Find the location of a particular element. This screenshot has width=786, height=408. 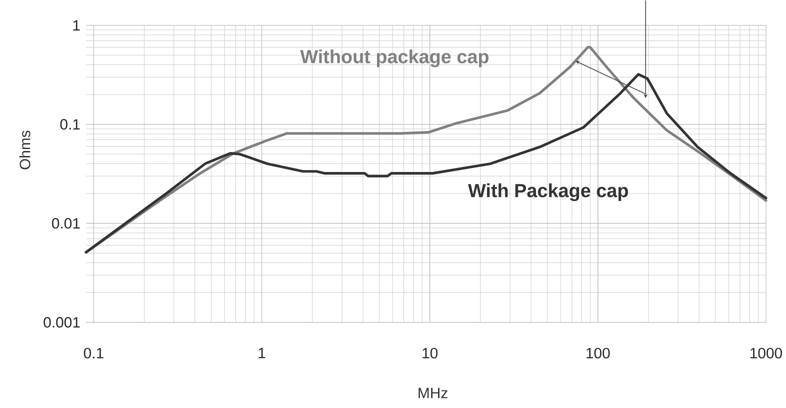

x-tick-label: 0.1 is located at coordinates (94, 353).